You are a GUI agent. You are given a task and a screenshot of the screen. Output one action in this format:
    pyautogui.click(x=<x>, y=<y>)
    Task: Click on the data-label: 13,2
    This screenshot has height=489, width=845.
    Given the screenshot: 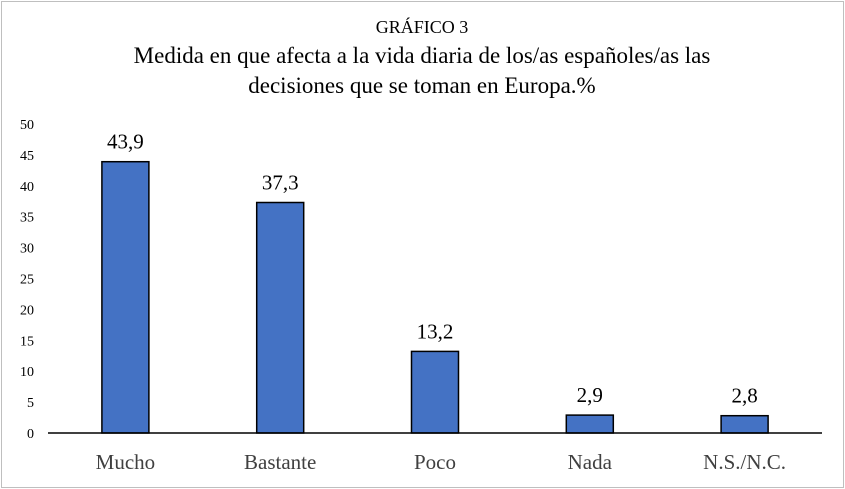 What is the action you would take?
    pyautogui.click(x=435, y=331)
    